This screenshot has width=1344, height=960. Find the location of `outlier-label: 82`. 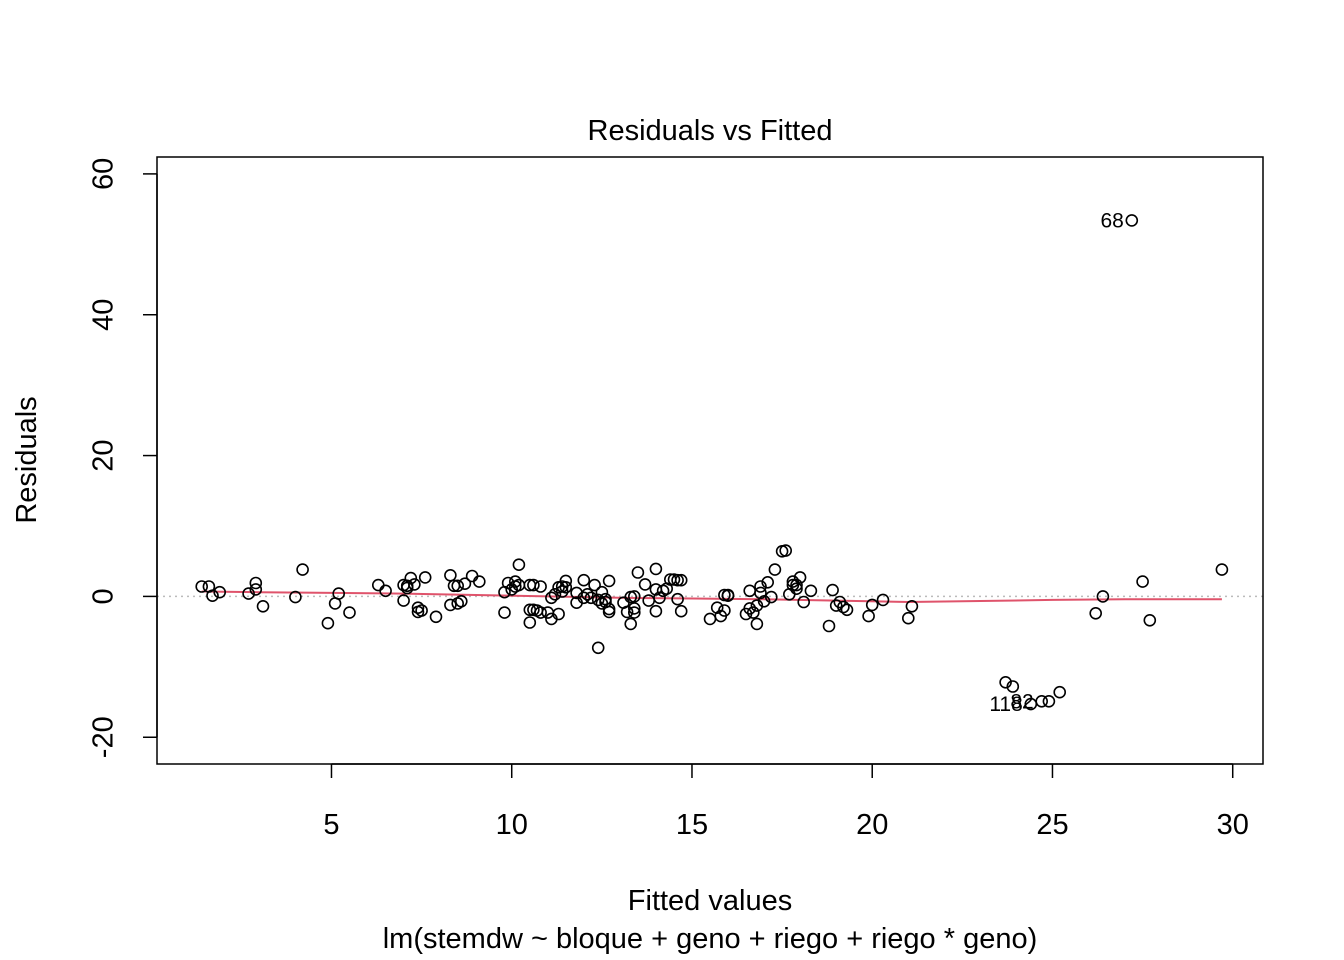

outlier-label: 82 is located at coordinates (1021, 701).